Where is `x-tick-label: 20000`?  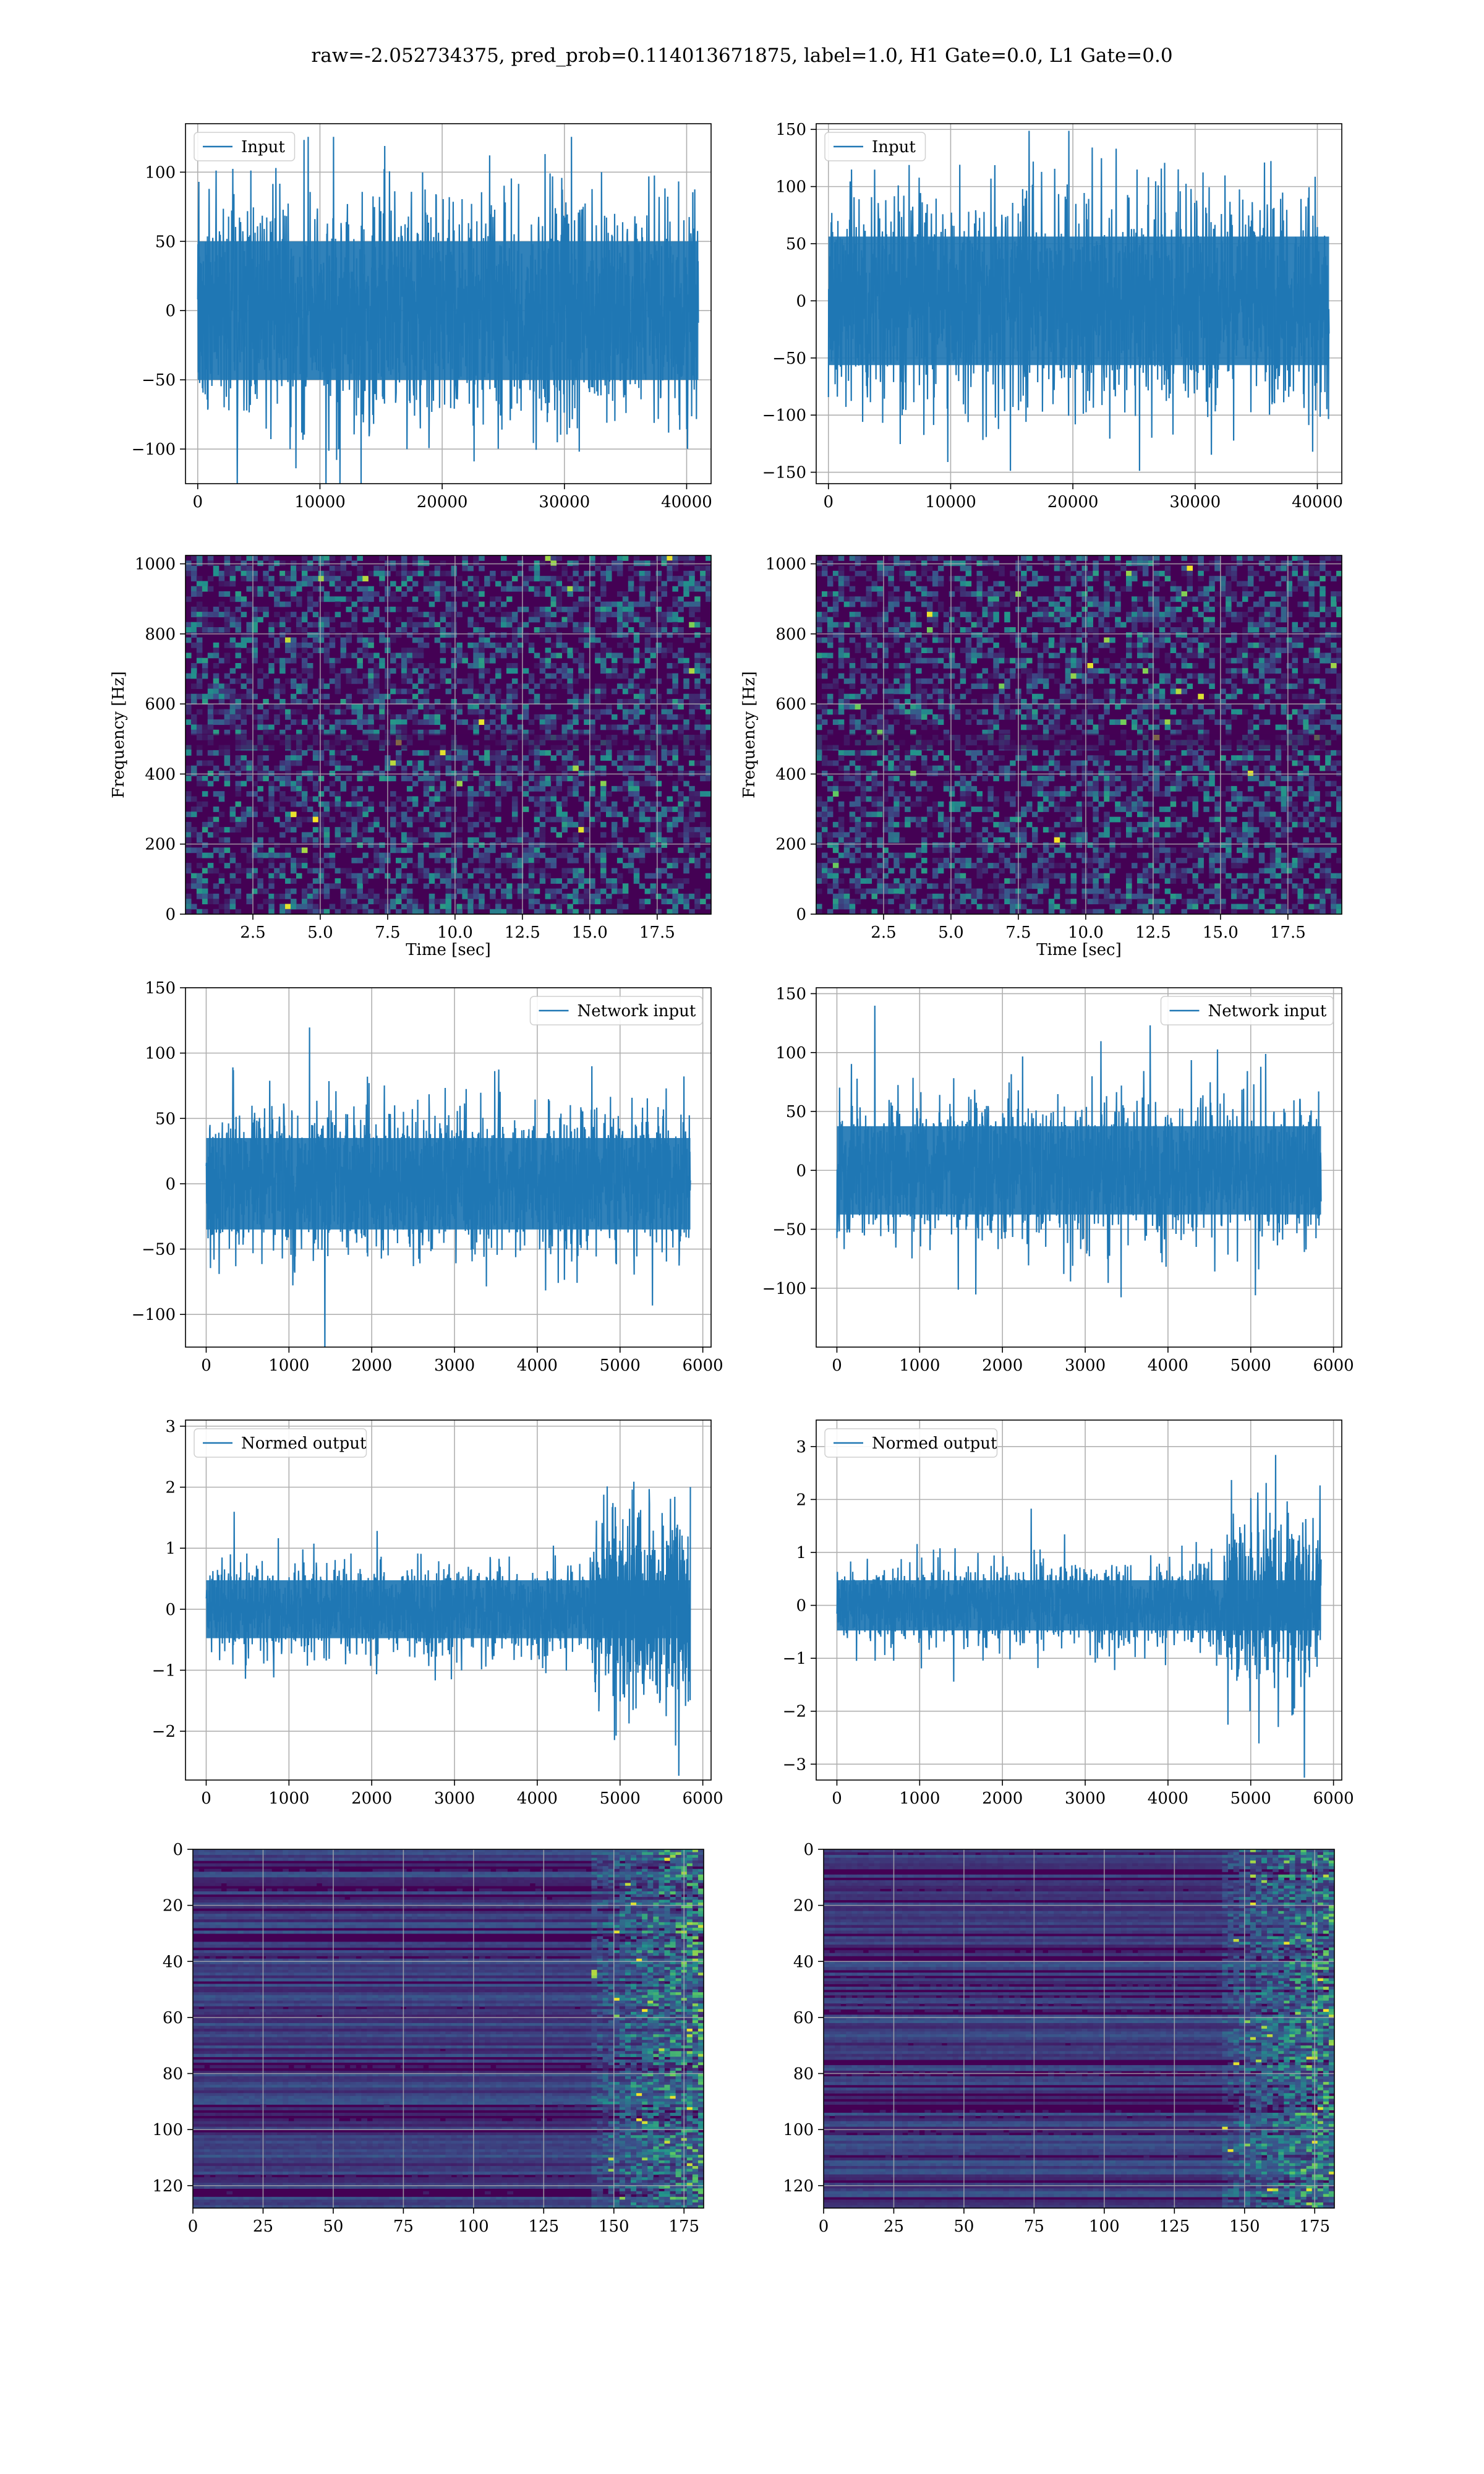
x-tick-label: 20000 is located at coordinates (1073, 502).